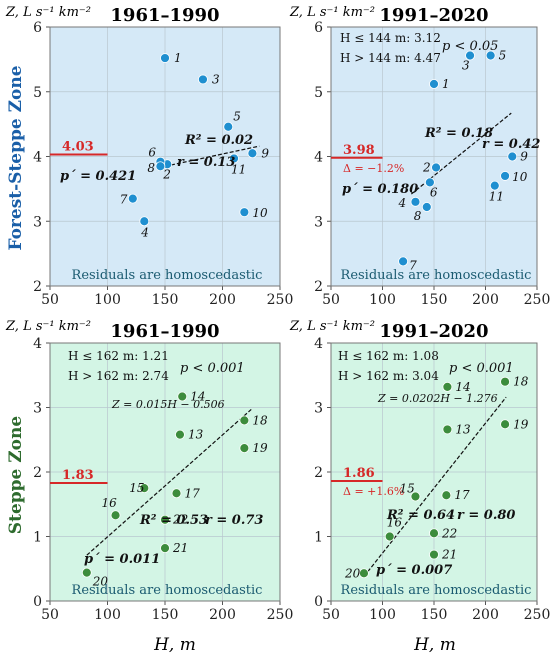 This screenshot has width=550, height=660. Describe the element at coordinates (521, 424) in the screenshot. I see `point-label-19: 19` at that location.